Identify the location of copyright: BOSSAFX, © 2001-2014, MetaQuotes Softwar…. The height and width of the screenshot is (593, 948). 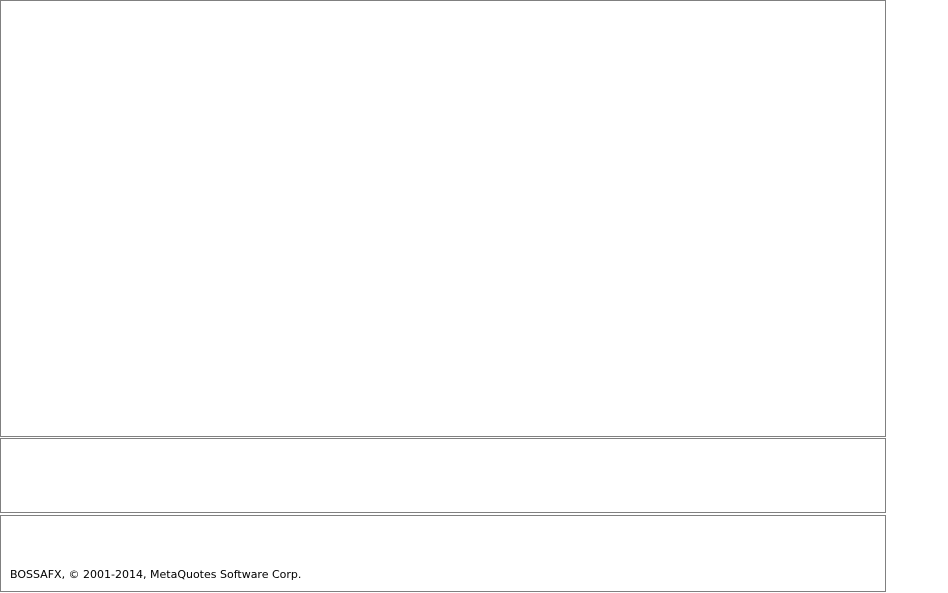
(155, 574).